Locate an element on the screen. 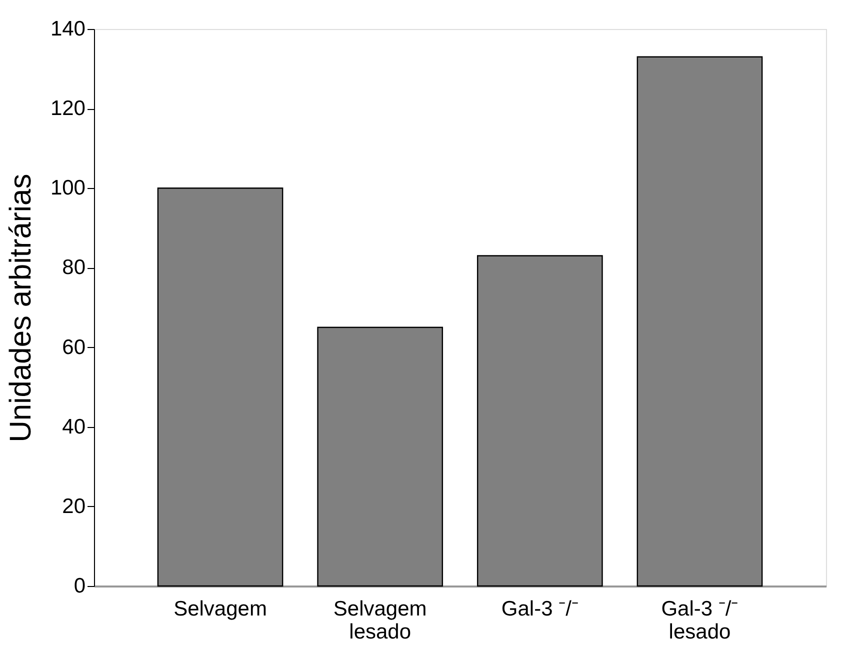  y-tick-label: 120 is located at coordinates (68, 108).